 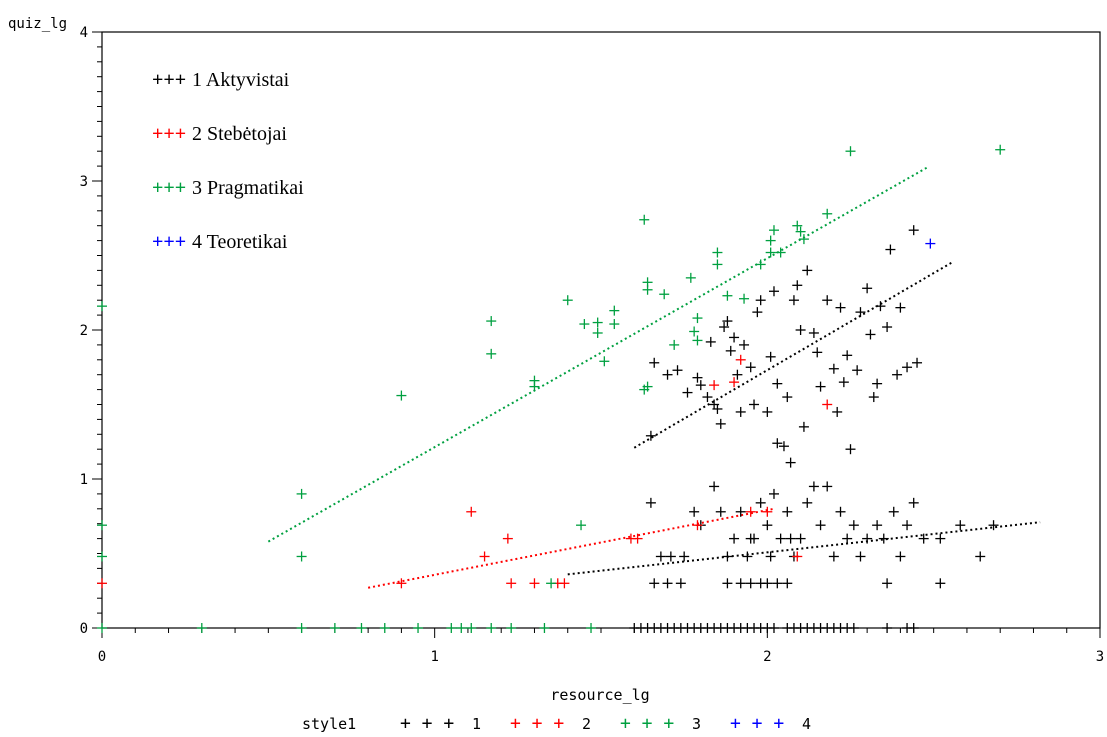 What do you see at coordinates (37, 24) in the screenshot?
I see `y-axis-label: quiz_lg` at bounding box center [37, 24].